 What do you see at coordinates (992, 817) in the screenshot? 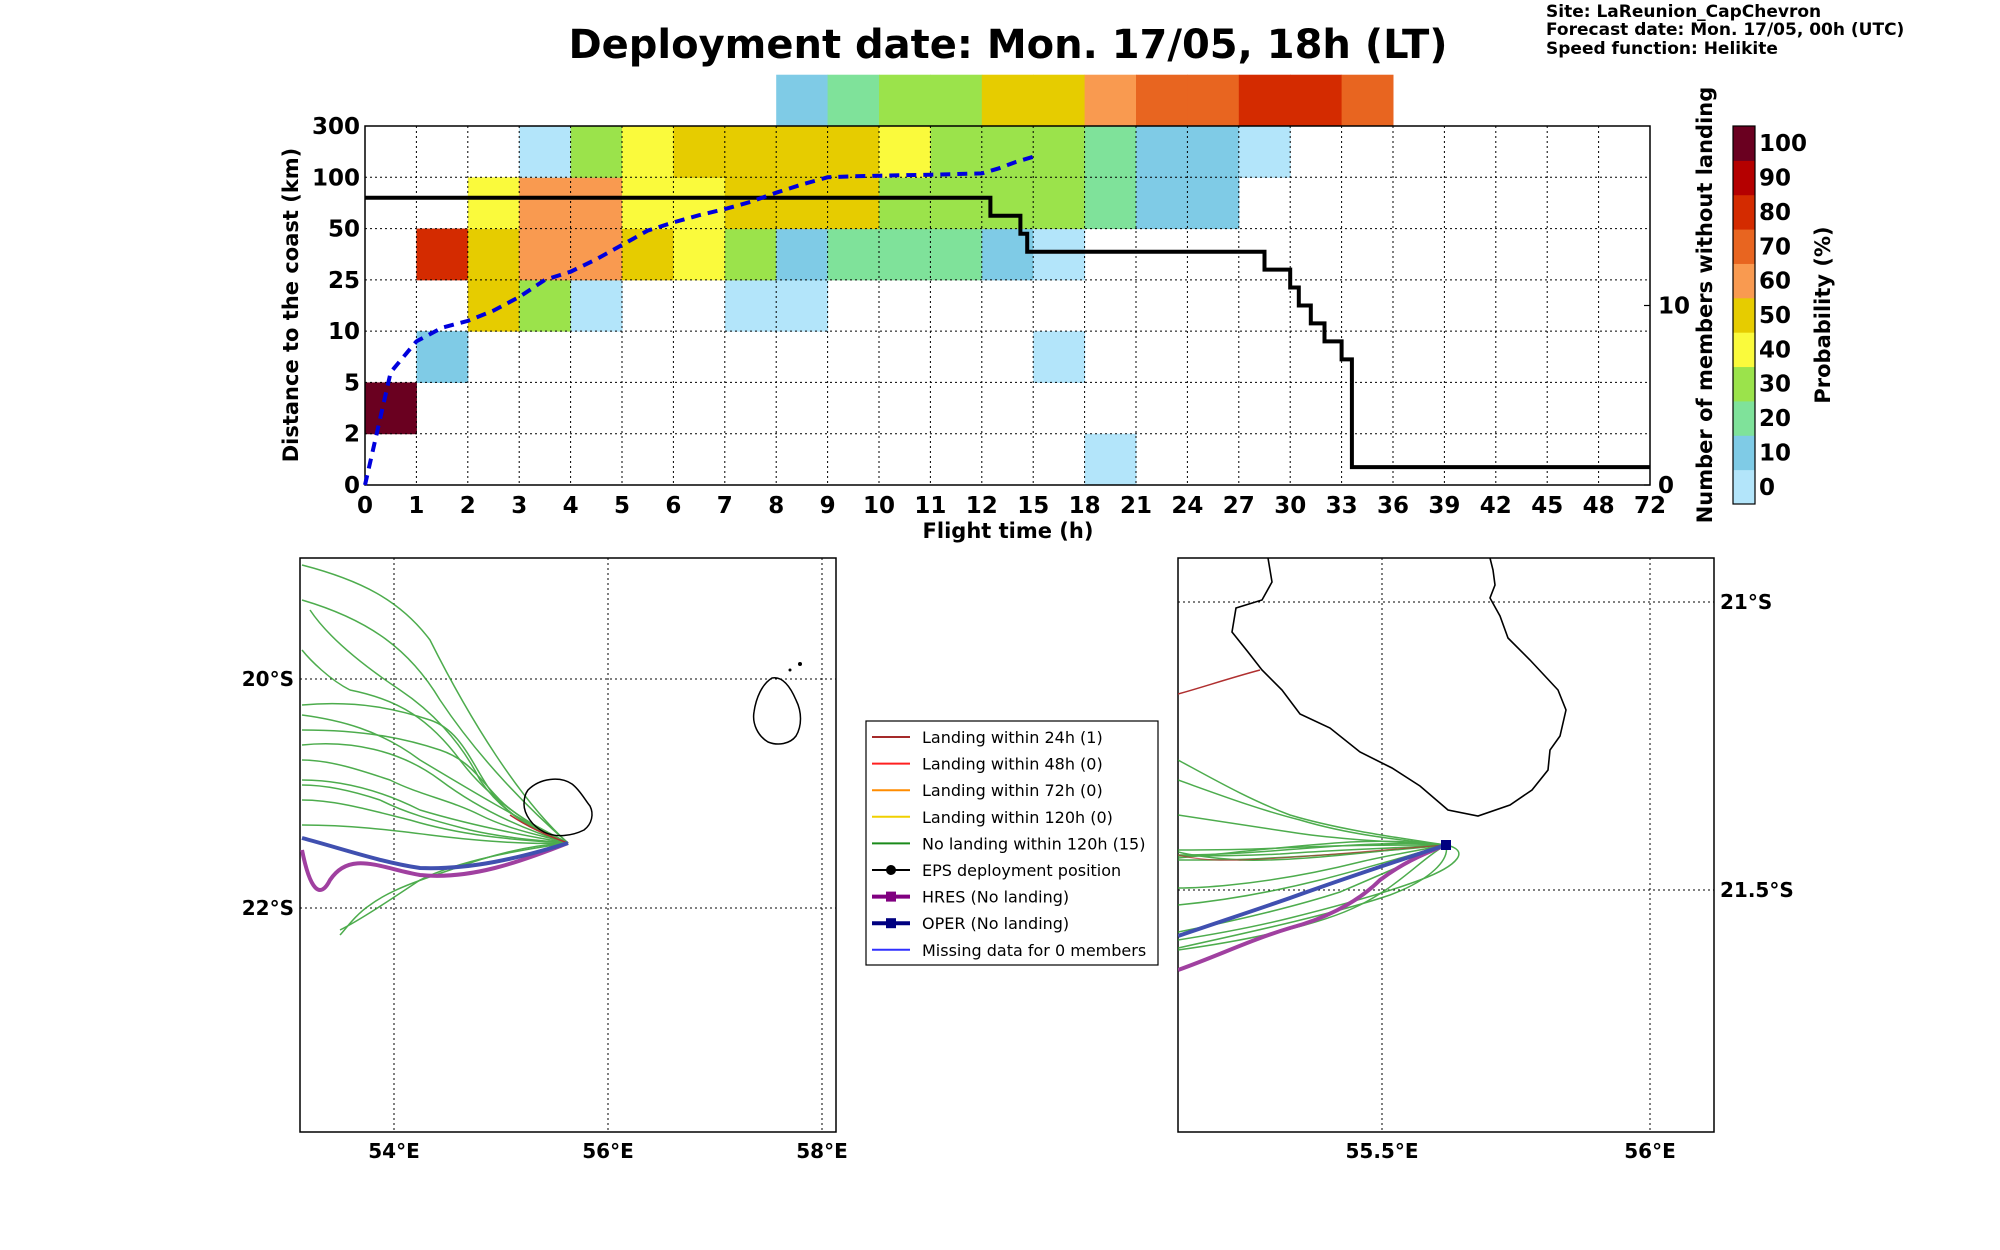
I see `legend-item: Landing within 120h (0)` at bounding box center [992, 817].